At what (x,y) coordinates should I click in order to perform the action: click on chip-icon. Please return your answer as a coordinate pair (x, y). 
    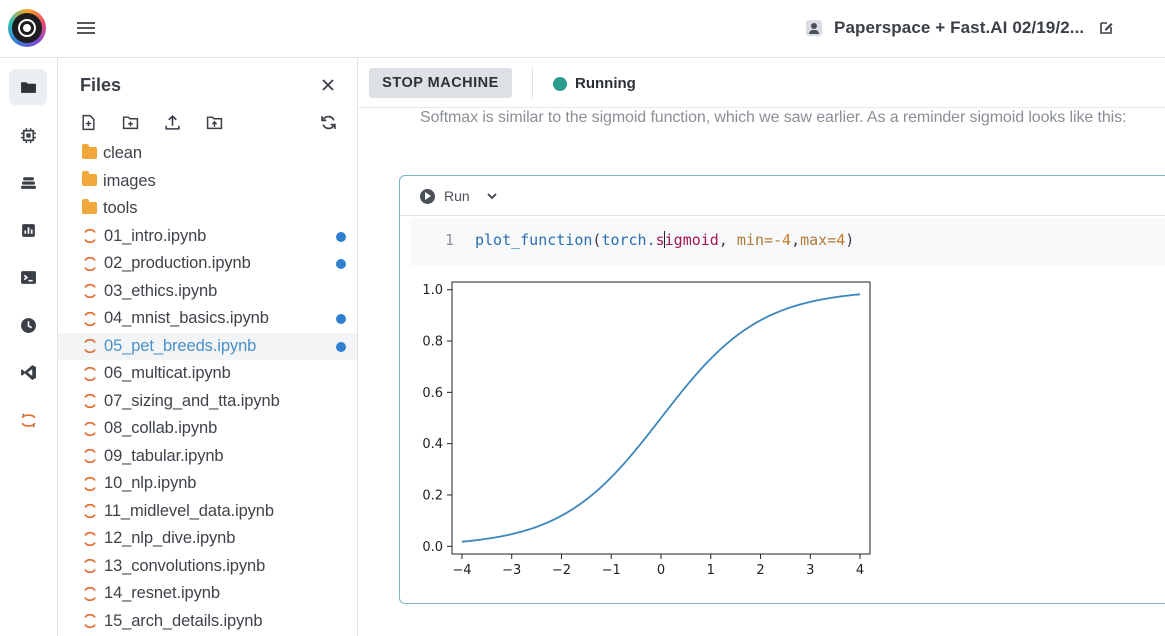
    Looking at the image, I should click on (28, 135).